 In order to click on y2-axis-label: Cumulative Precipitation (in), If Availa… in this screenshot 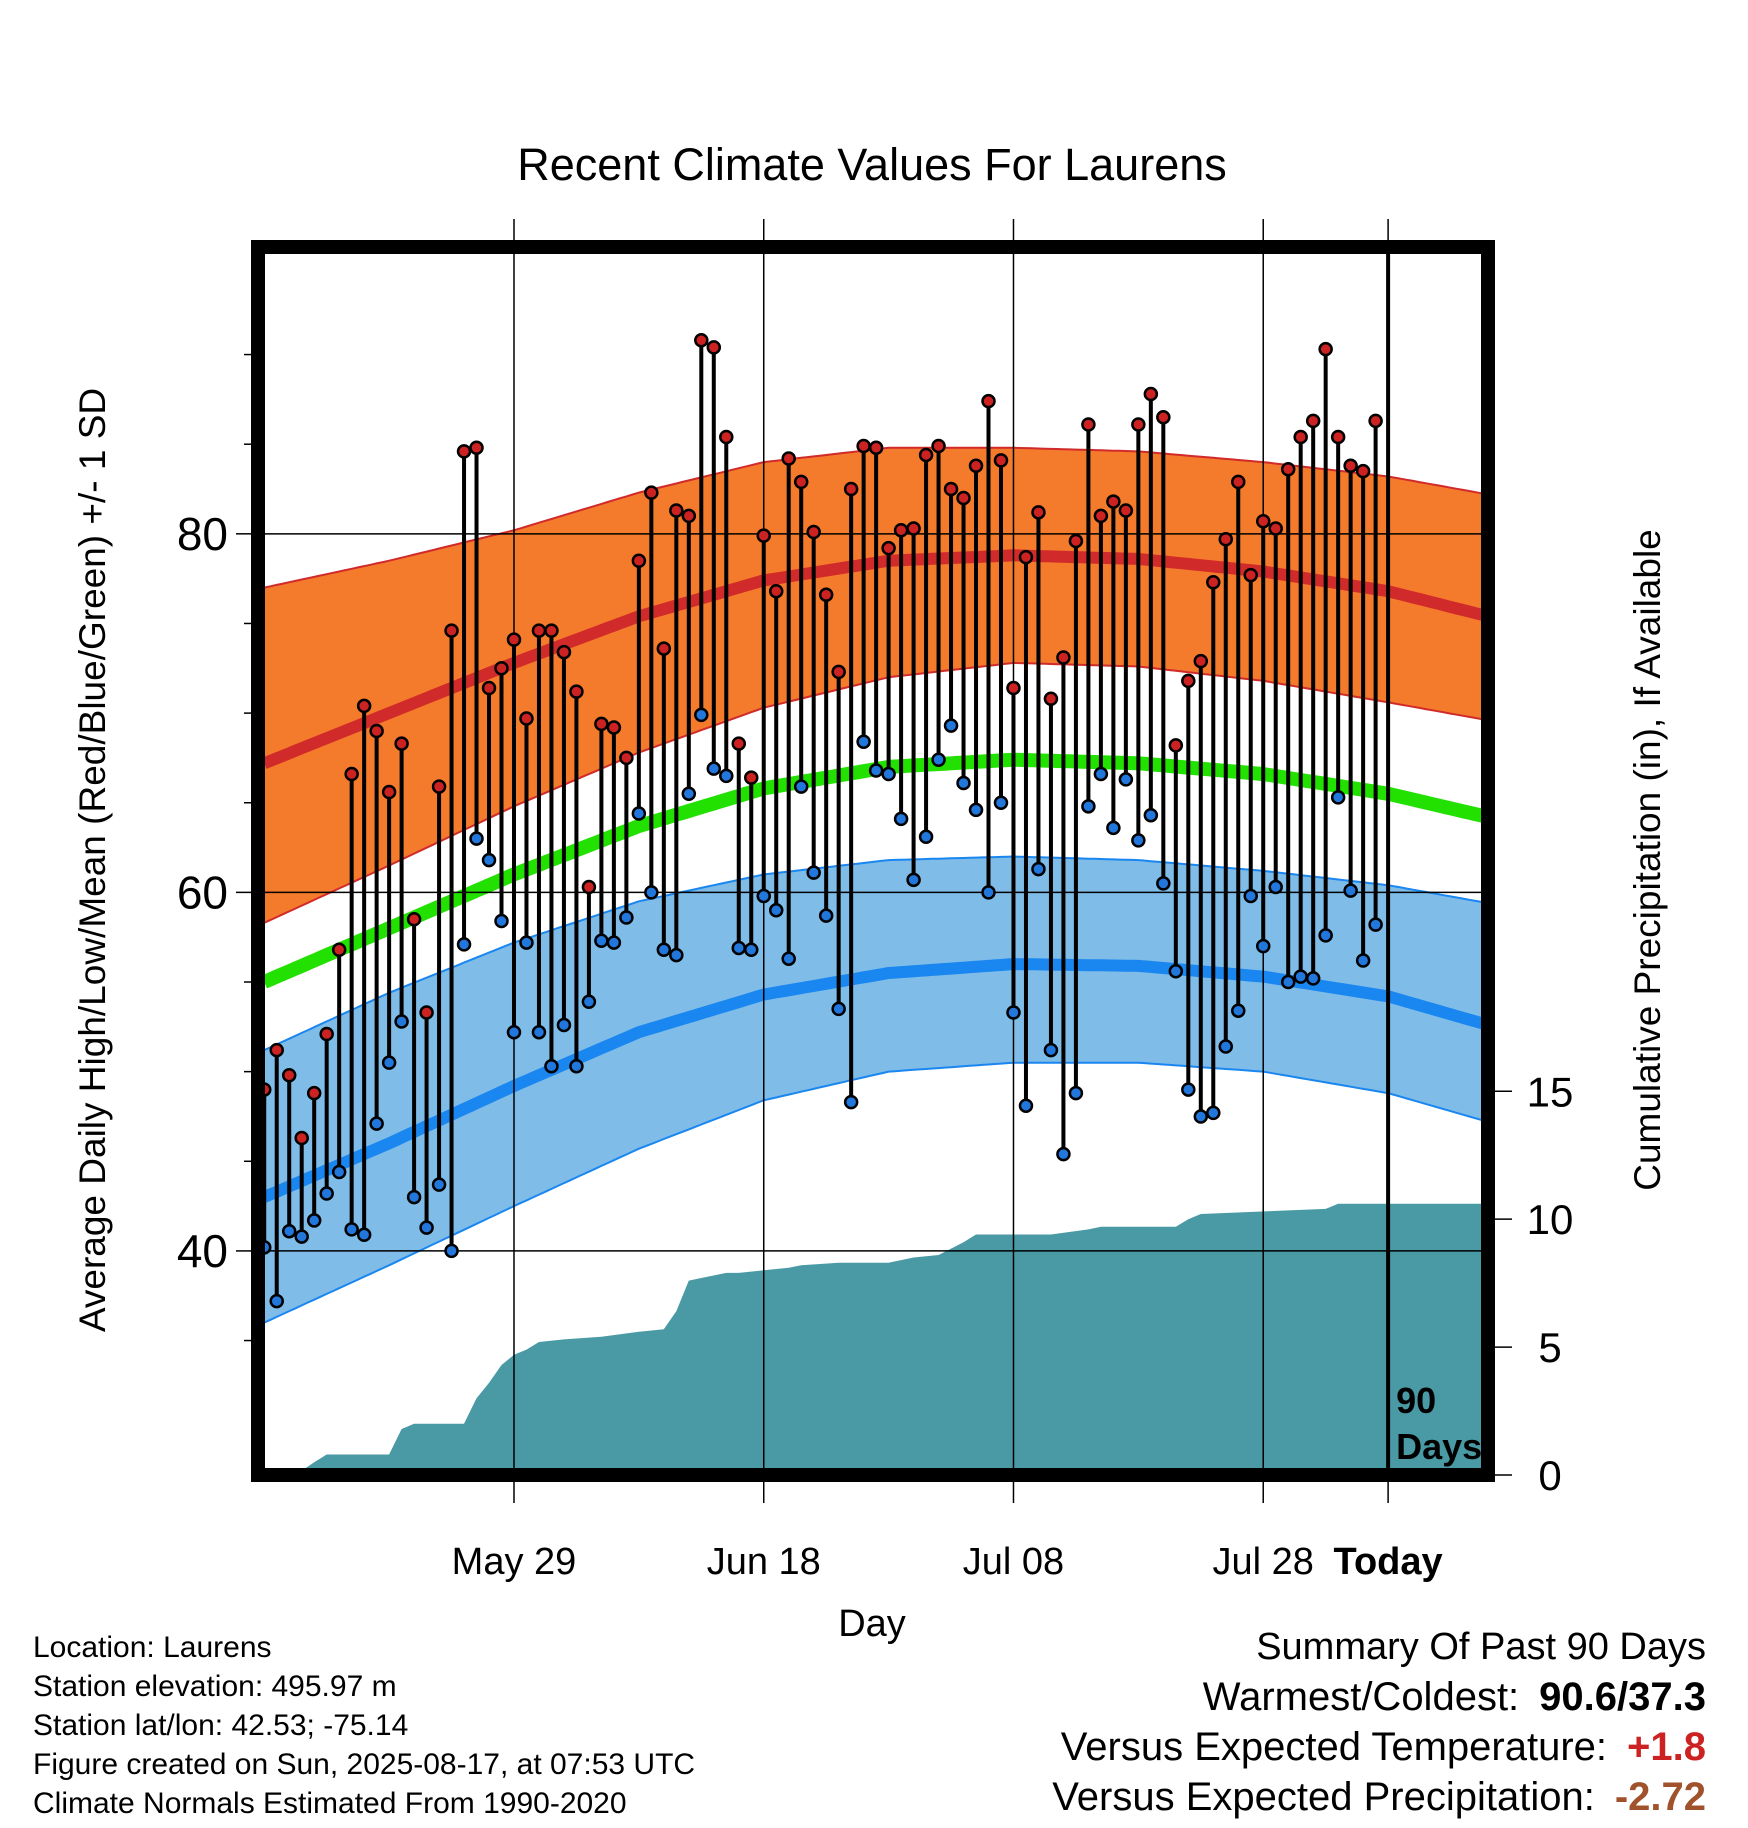, I will do `click(1647, 860)`.